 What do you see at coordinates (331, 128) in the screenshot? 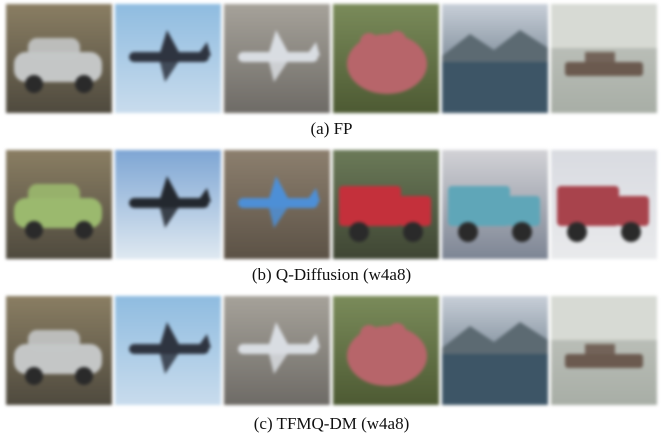
I see `caption-fp: (a) FP` at bounding box center [331, 128].